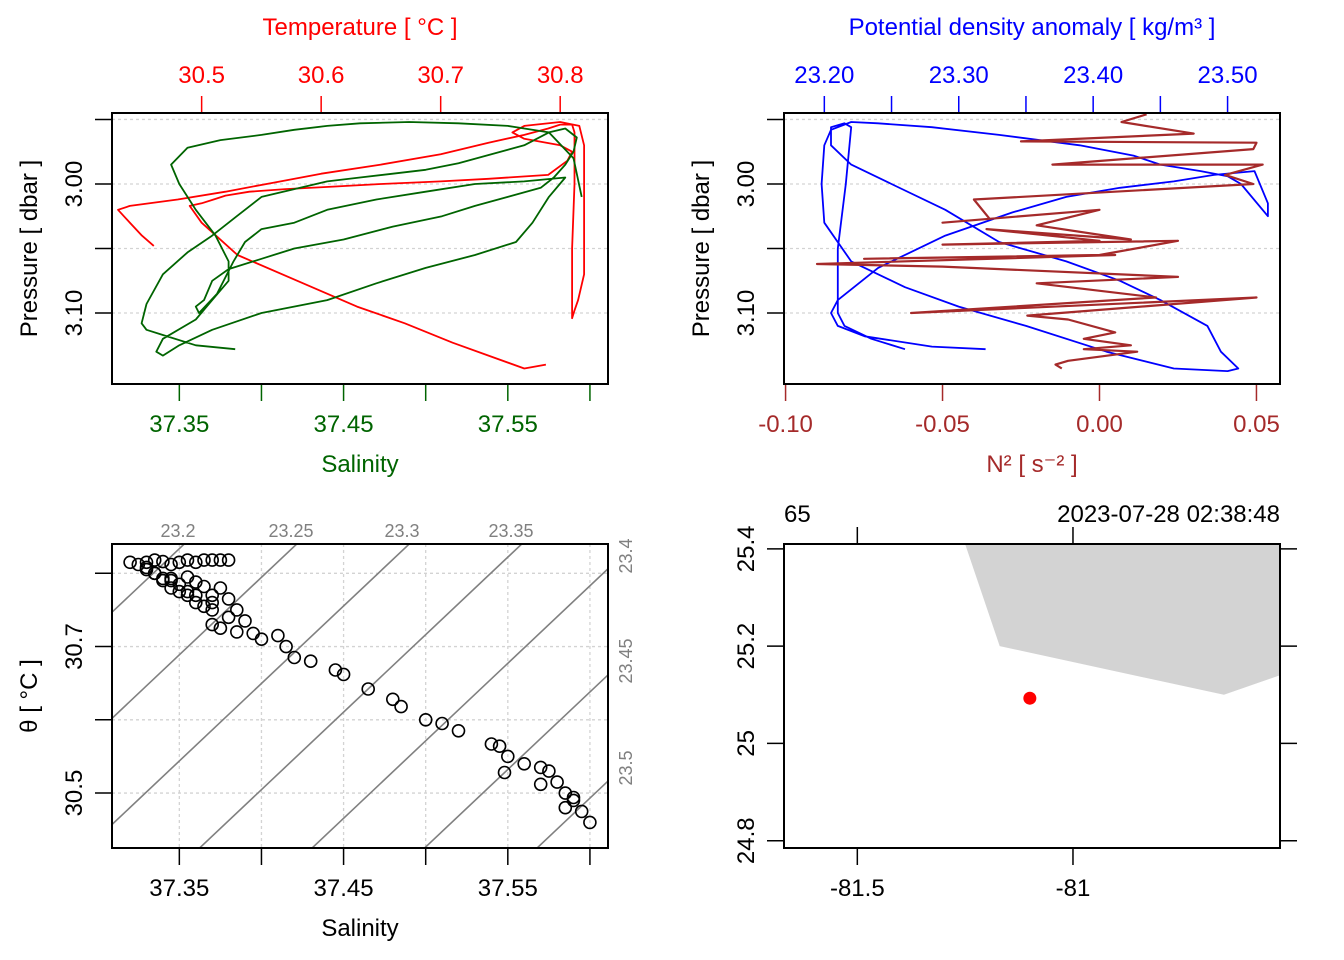  What do you see at coordinates (508, 424) in the screenshot?
I see `ts-profile-bottom-tick-label: 37.55` at bounding box center [508, 424].